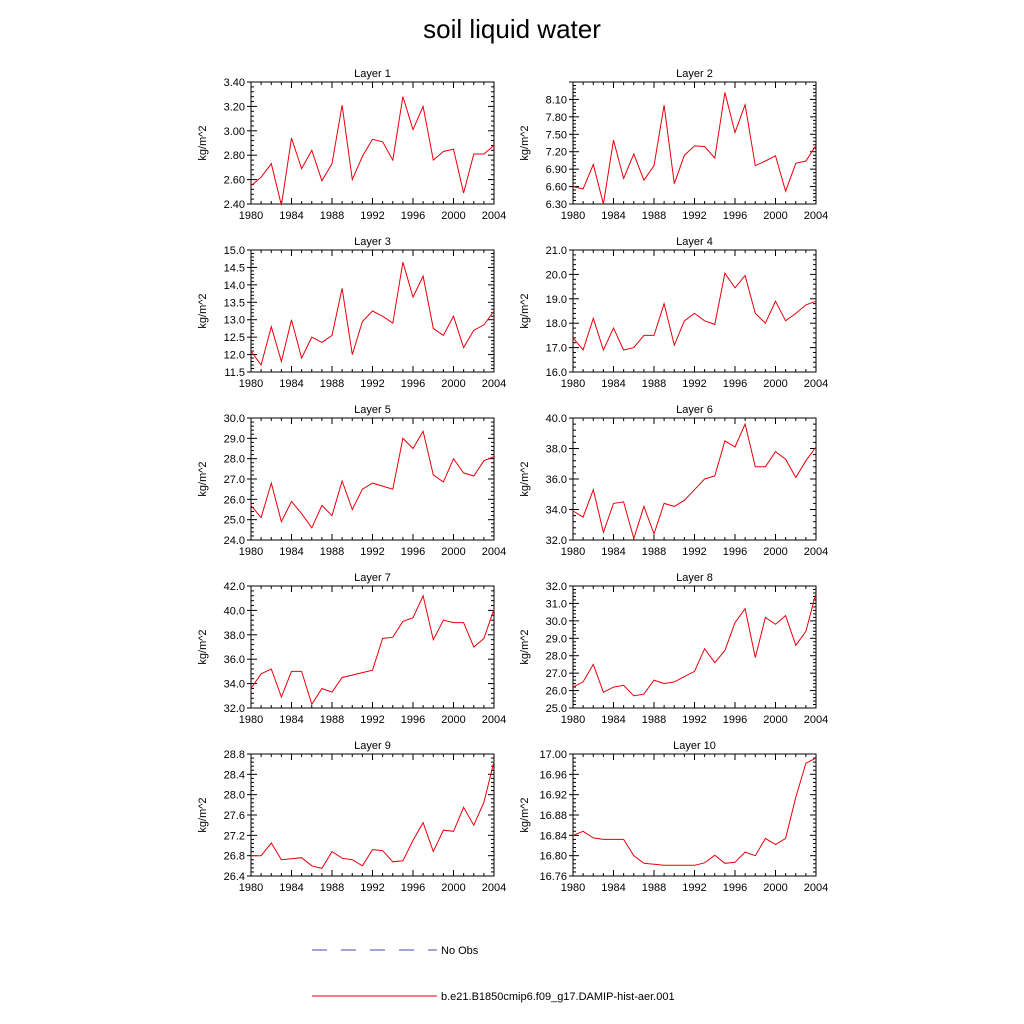 The width and height of the screenshot is (1024, 1024). Describe the element at coordinates (234, 587) in the screenshot. I see `y-tick-label: 42.0` at that location.